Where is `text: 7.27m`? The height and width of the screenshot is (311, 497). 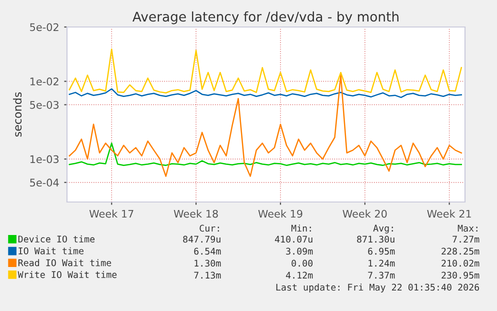
text: 7.27m is located at coordinates (466, 239).